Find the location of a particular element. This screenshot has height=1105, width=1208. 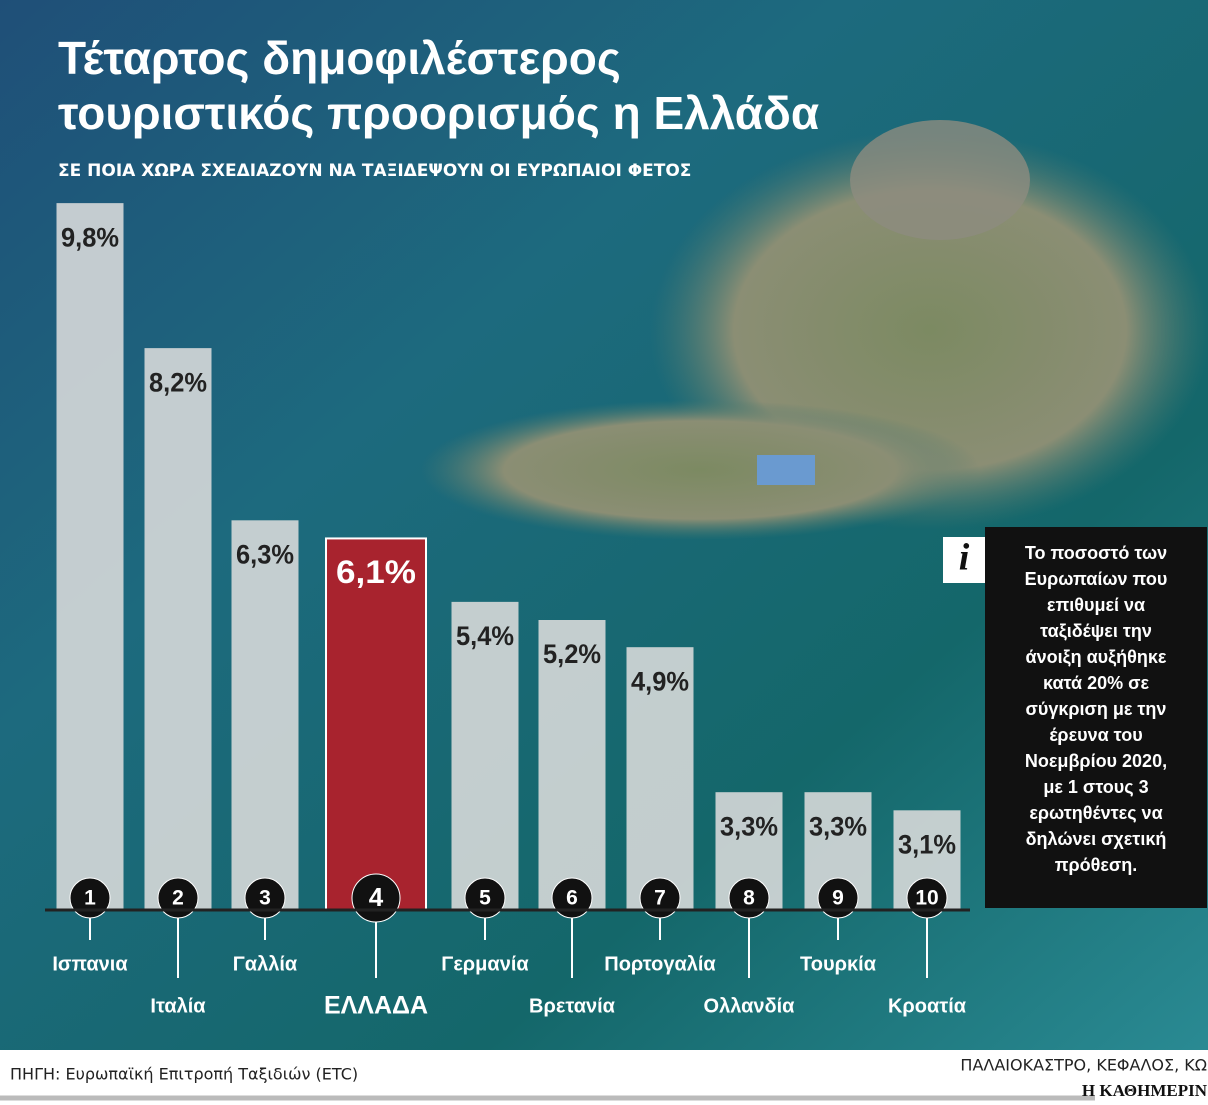

photo-chapel is located at coordinates (786, 470).